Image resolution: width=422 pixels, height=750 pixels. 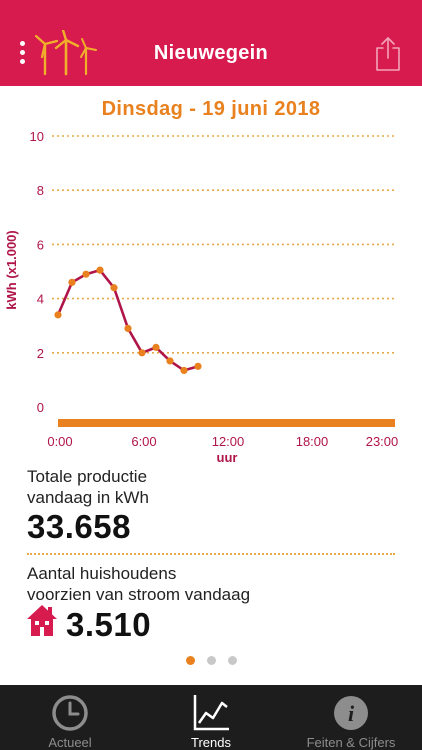 What do you see at coordinates (227, 457) in the screenshot?
I see `x-axis-label: uur` at bounding box center [227, 457].